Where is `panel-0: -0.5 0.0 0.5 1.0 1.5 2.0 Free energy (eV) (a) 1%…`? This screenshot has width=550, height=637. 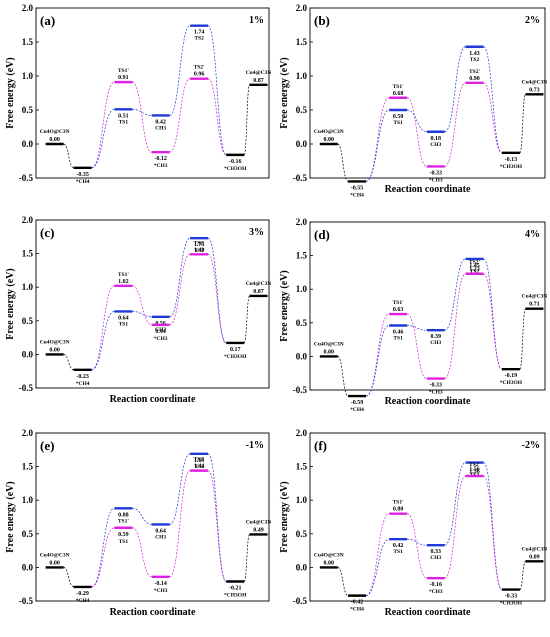
panel-0: -0.5 0.0 0.5 1.0 1.5 2.0 Free energy (eV) (a) 1%… is located at coordinates (138, 94).